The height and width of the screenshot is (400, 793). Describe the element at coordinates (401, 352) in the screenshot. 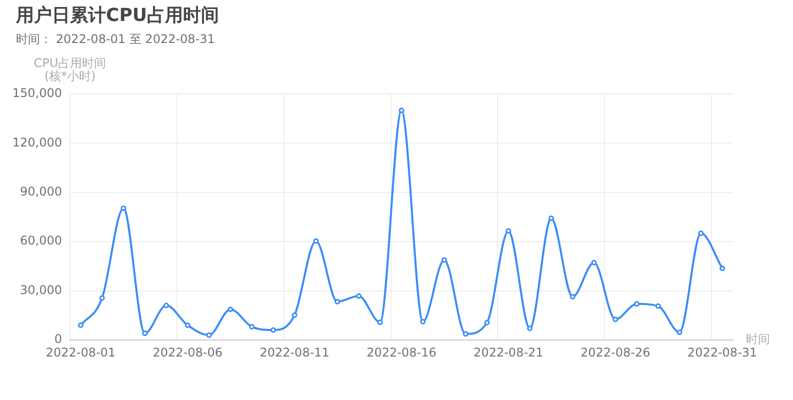

I see `x-tick-label: 2022-08-16` at that location.